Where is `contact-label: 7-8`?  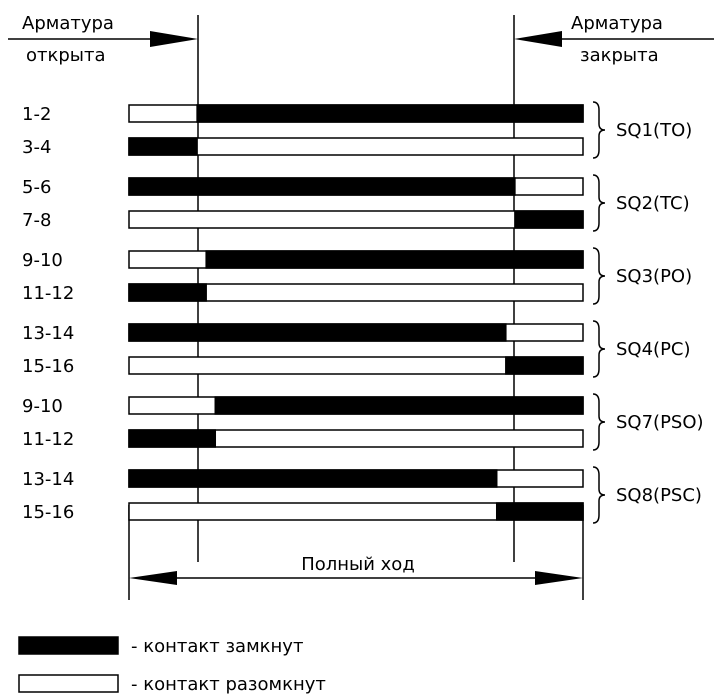
contact-label: 7-8 is located at coordinates (36, 220).